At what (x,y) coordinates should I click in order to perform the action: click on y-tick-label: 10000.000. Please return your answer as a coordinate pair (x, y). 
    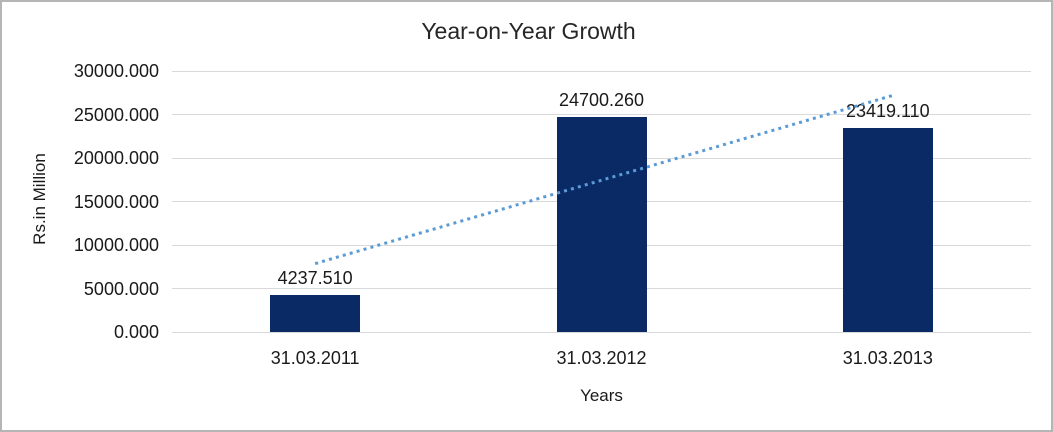
    Looking at the image, I should click on (116, 245).